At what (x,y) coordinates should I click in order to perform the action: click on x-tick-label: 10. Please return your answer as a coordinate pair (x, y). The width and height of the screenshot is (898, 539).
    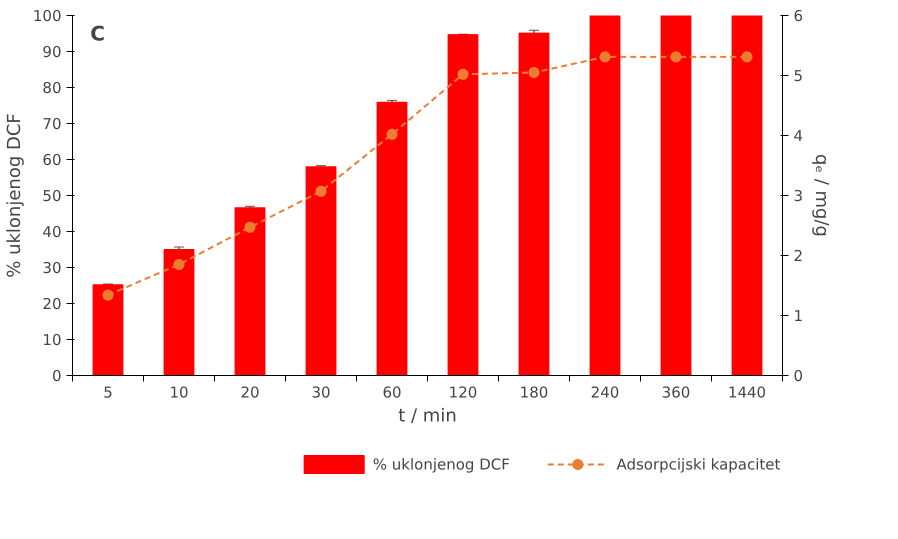
    Looking at the image, I should click on (179, 393).